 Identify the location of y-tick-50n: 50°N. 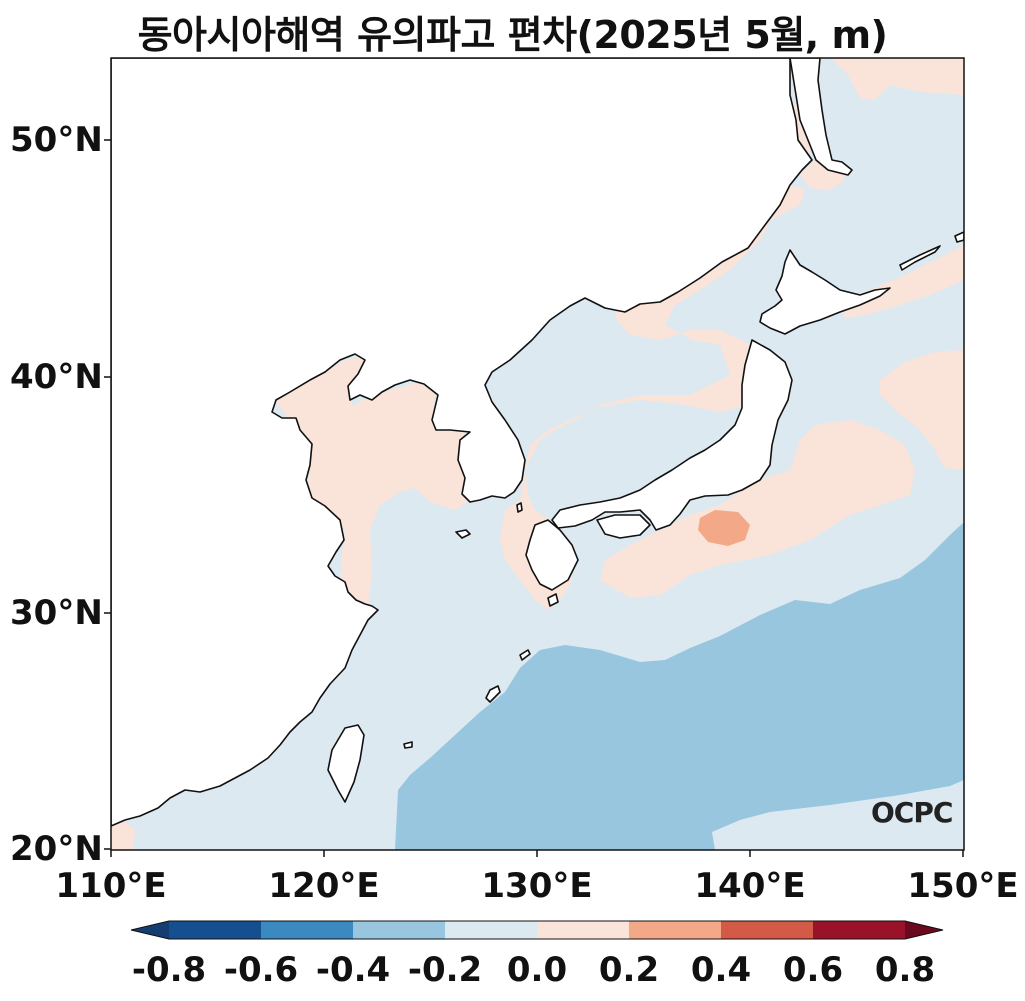
(56, 140).